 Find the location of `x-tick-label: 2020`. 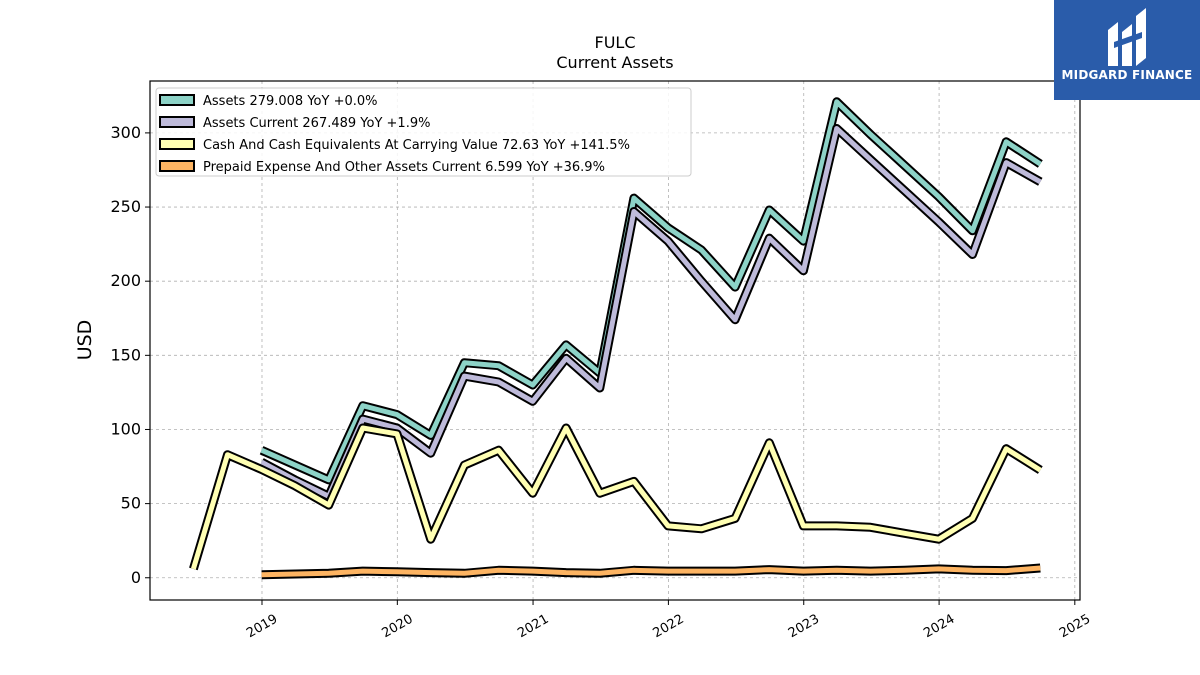

x-tick-label: 2020 is located at coordinates (398, 627).